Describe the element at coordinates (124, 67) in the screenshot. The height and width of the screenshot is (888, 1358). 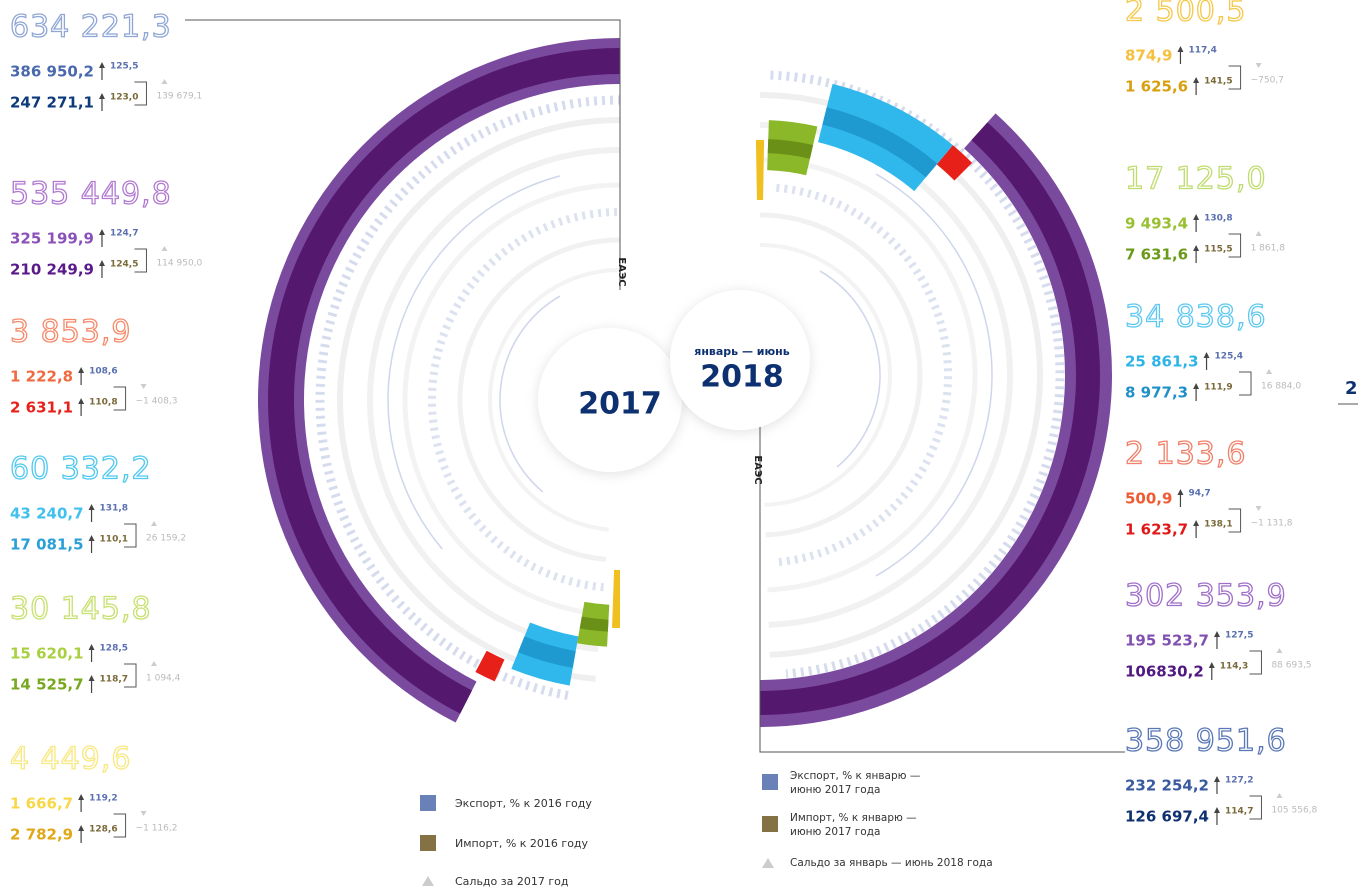
I see `export-pct: 125,5` at that location.